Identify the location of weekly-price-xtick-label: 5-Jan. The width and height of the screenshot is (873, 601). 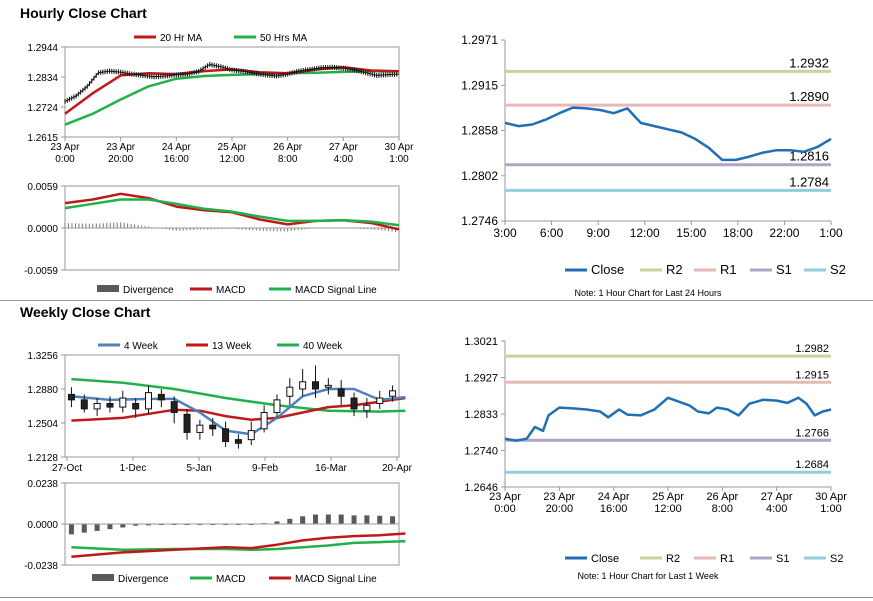
(198, 468).